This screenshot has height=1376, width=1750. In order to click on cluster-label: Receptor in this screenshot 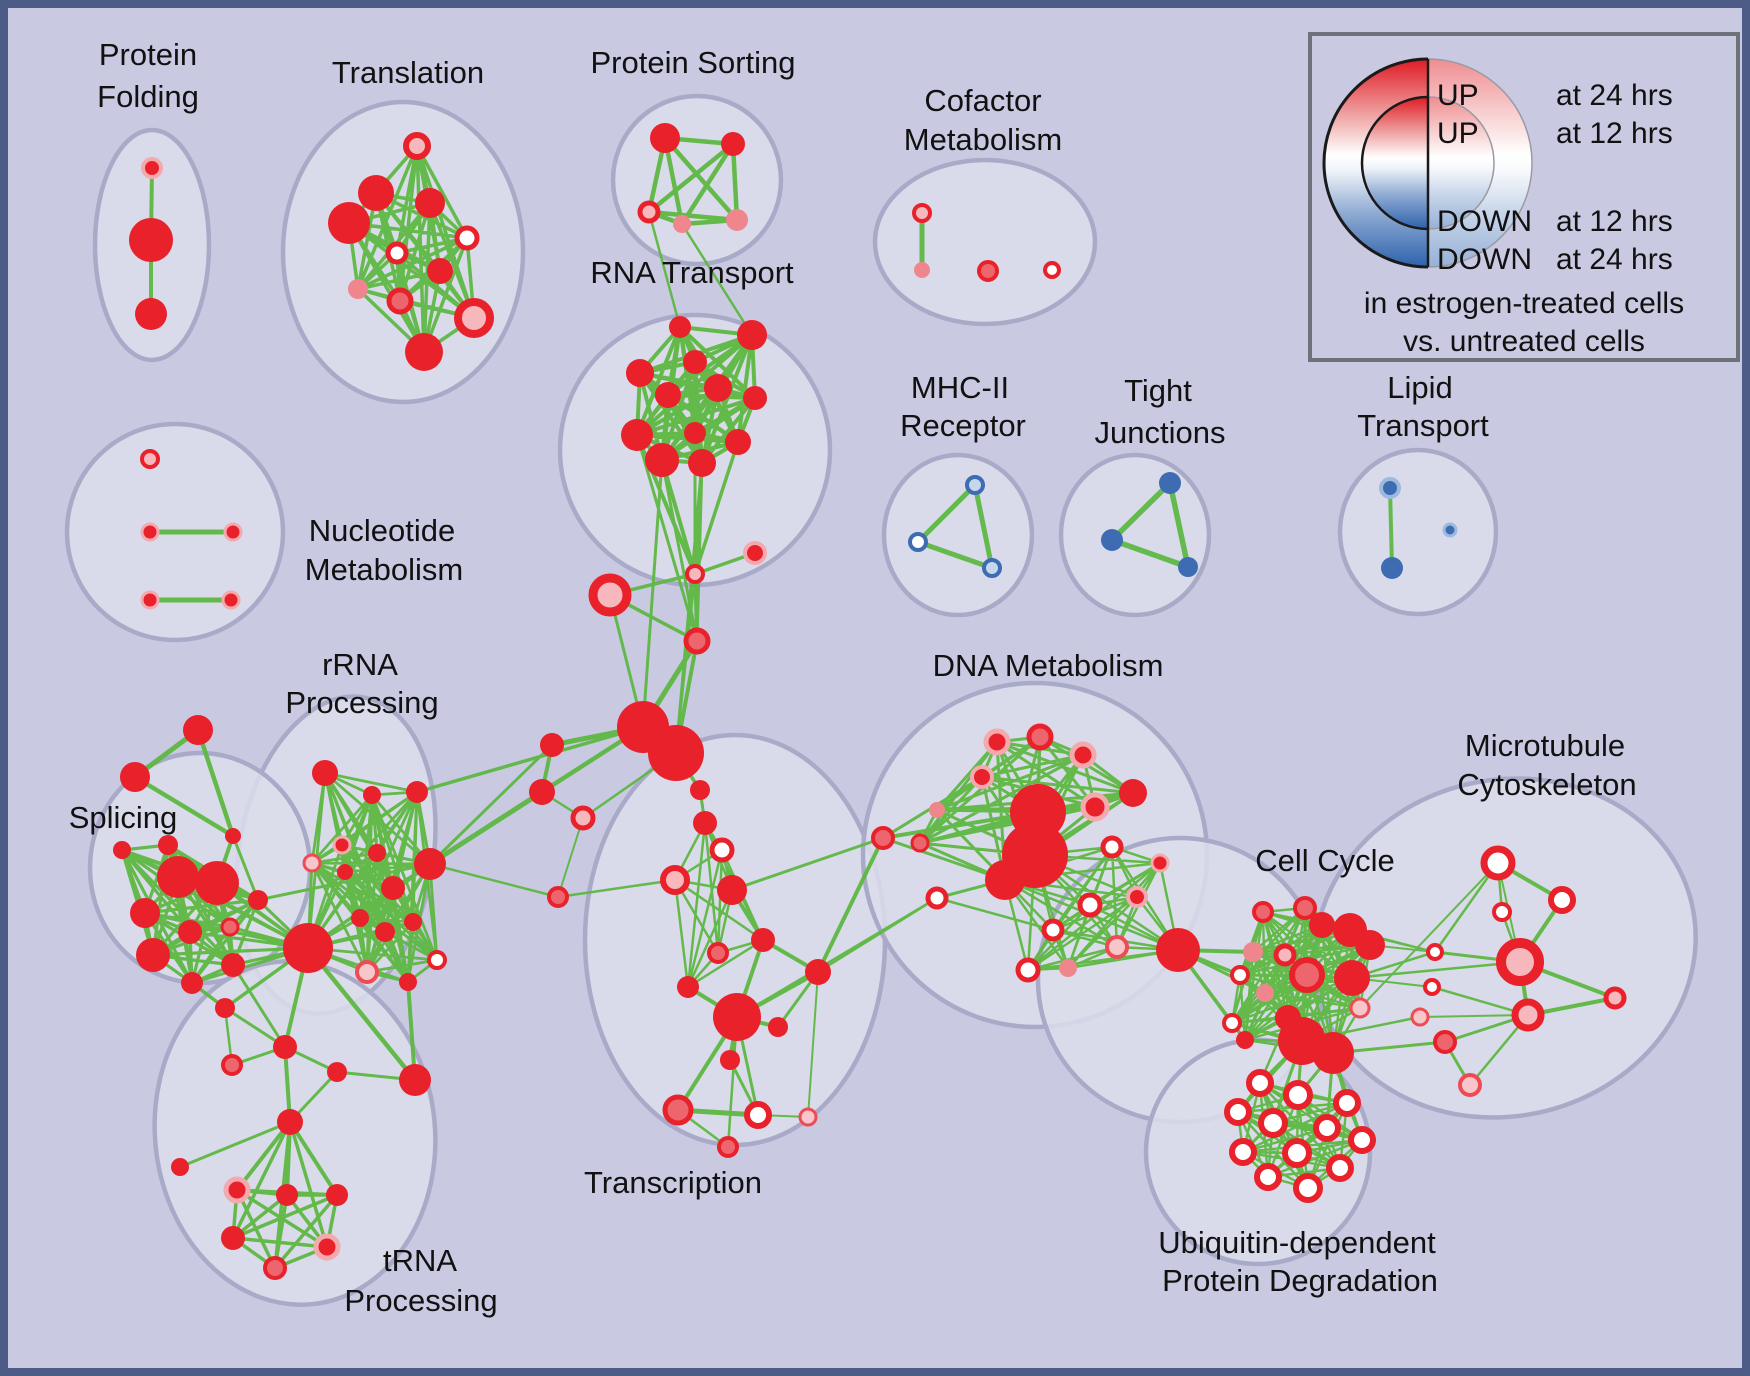, I will do `click(963, 425)`.